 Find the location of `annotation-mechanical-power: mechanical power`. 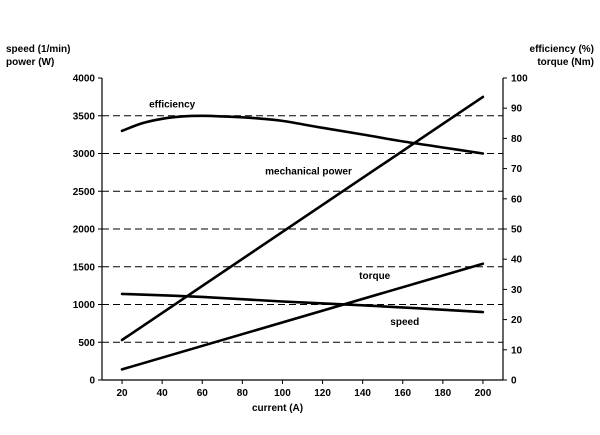

annotation-mechanical-power: mechanical power is located at coordinates (308, 172).